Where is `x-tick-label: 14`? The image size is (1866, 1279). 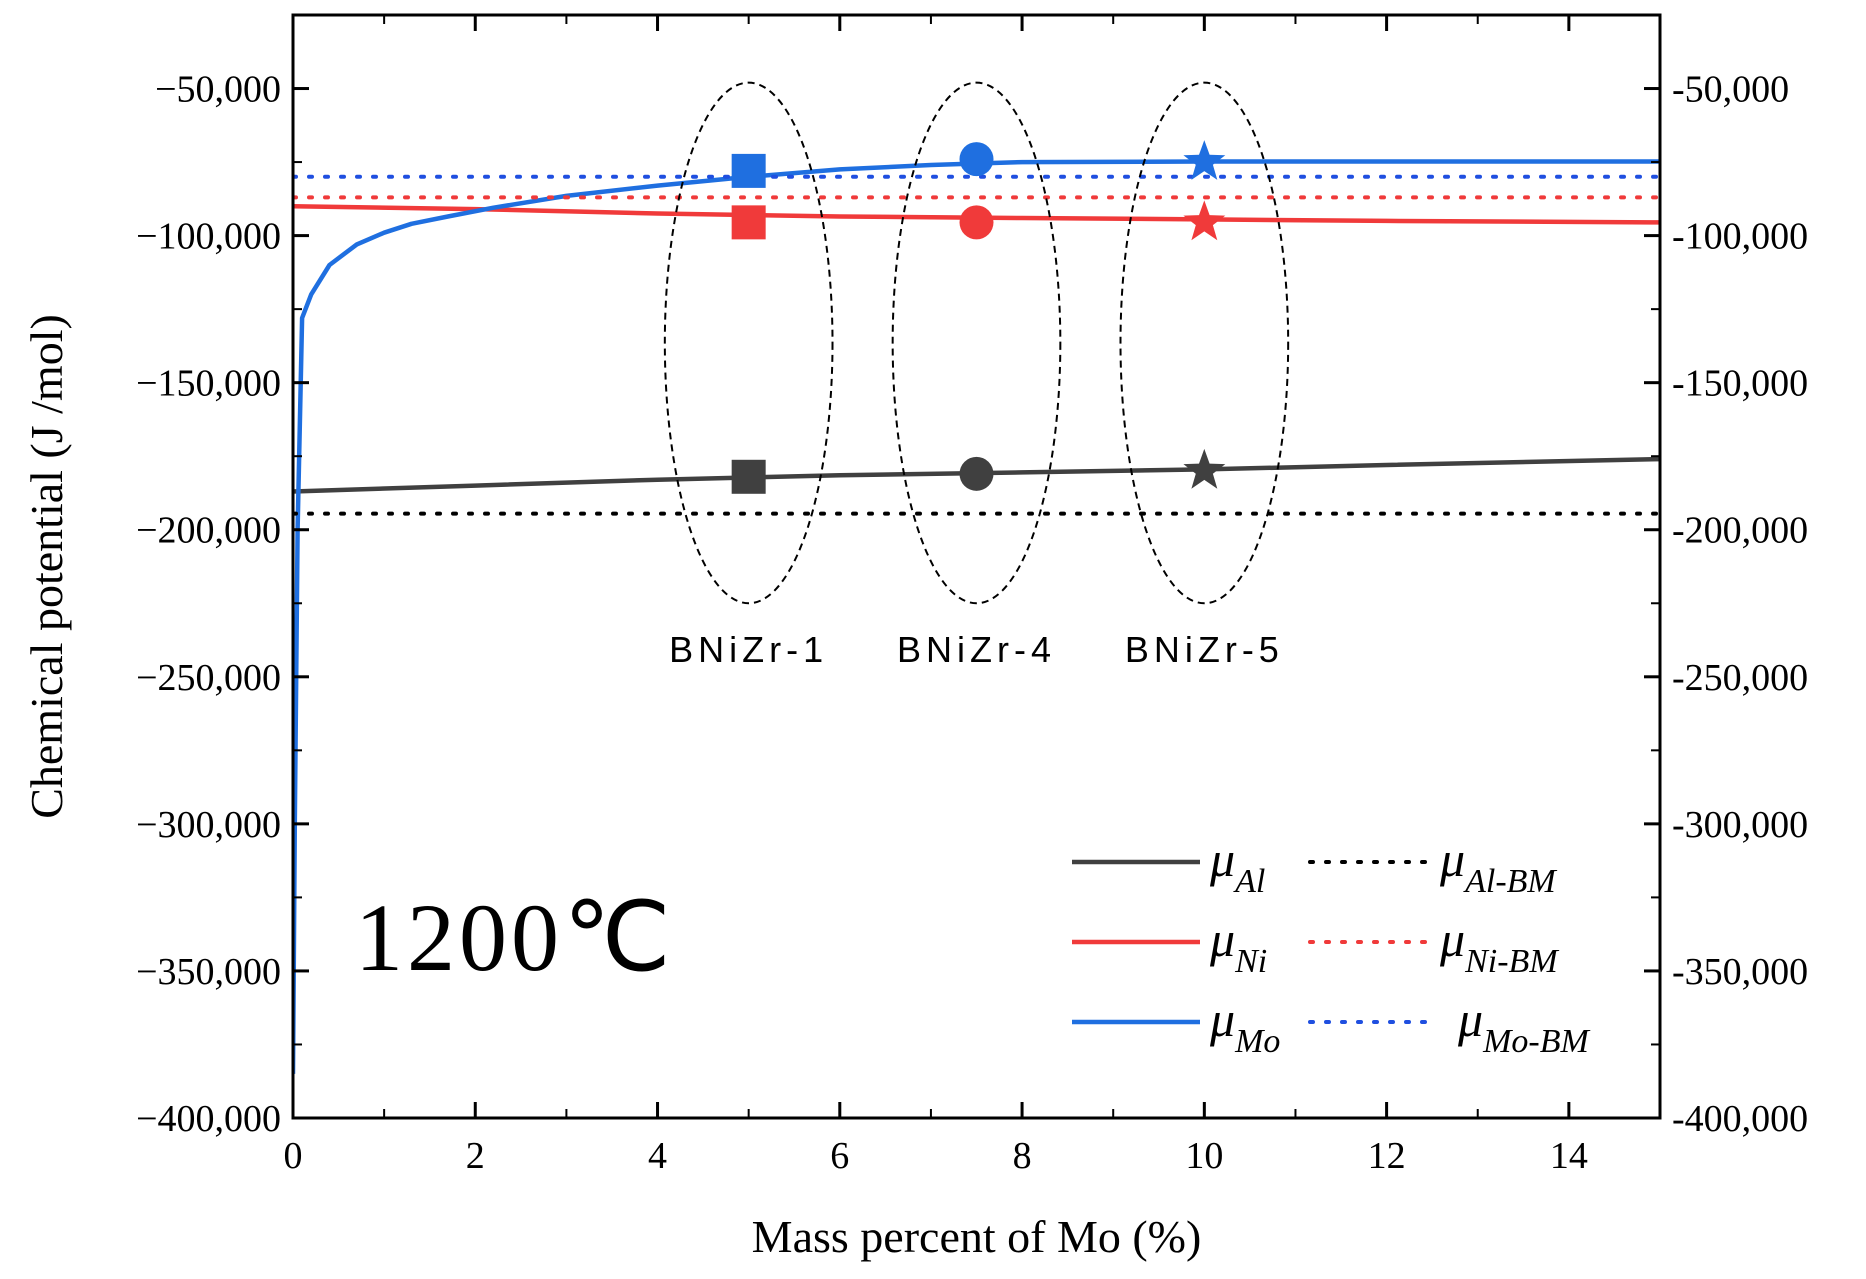 x-tick-label: 14 is located at coordinates (1569, 1156).